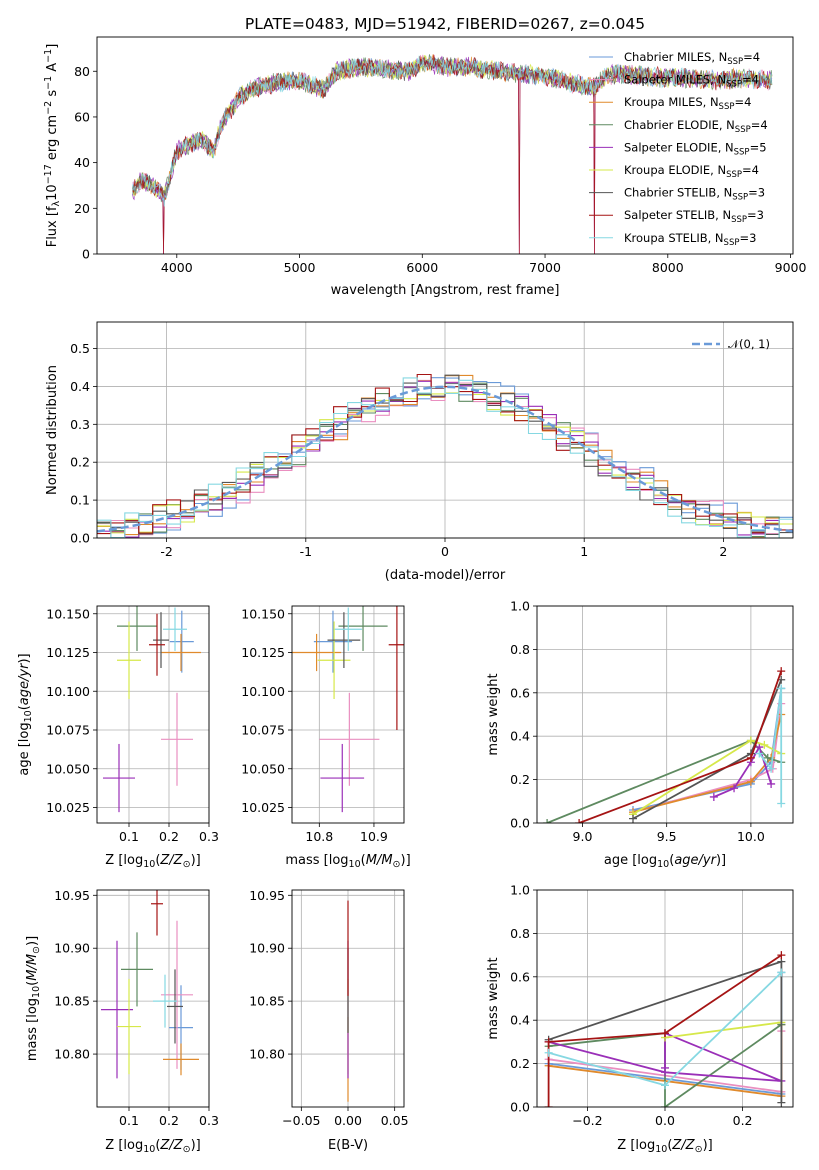  Describe the element at coordinates (493, 998) in the screenshot. I see `y-axis-label: mass weight` at that location.